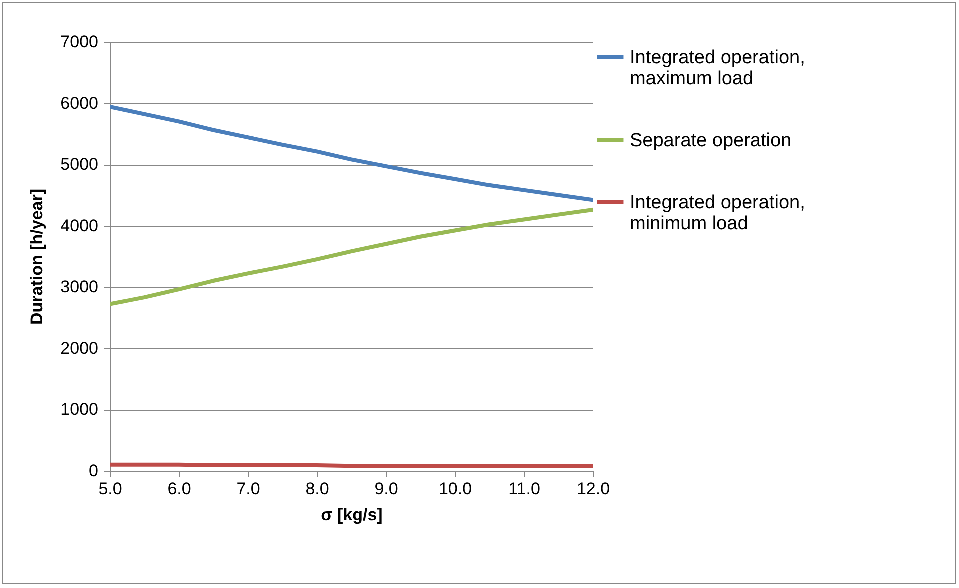  What do you see at coordinates (718, 213) in the screenshot?
I see `legend-label: Integrated operation, minimum load` at bounding box center [718, 213].